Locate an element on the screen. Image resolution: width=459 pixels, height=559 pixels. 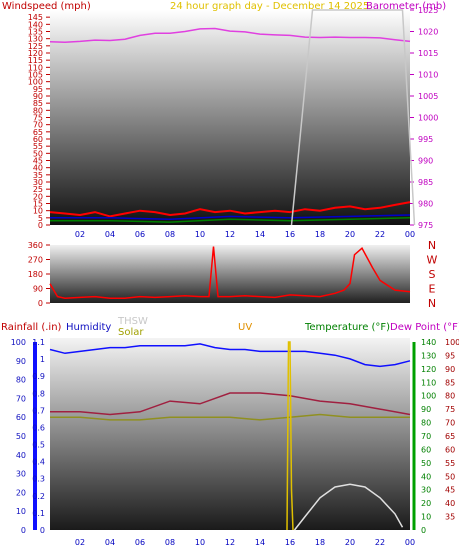
x-tick-label: 06 is located at coordinates (140, 234).